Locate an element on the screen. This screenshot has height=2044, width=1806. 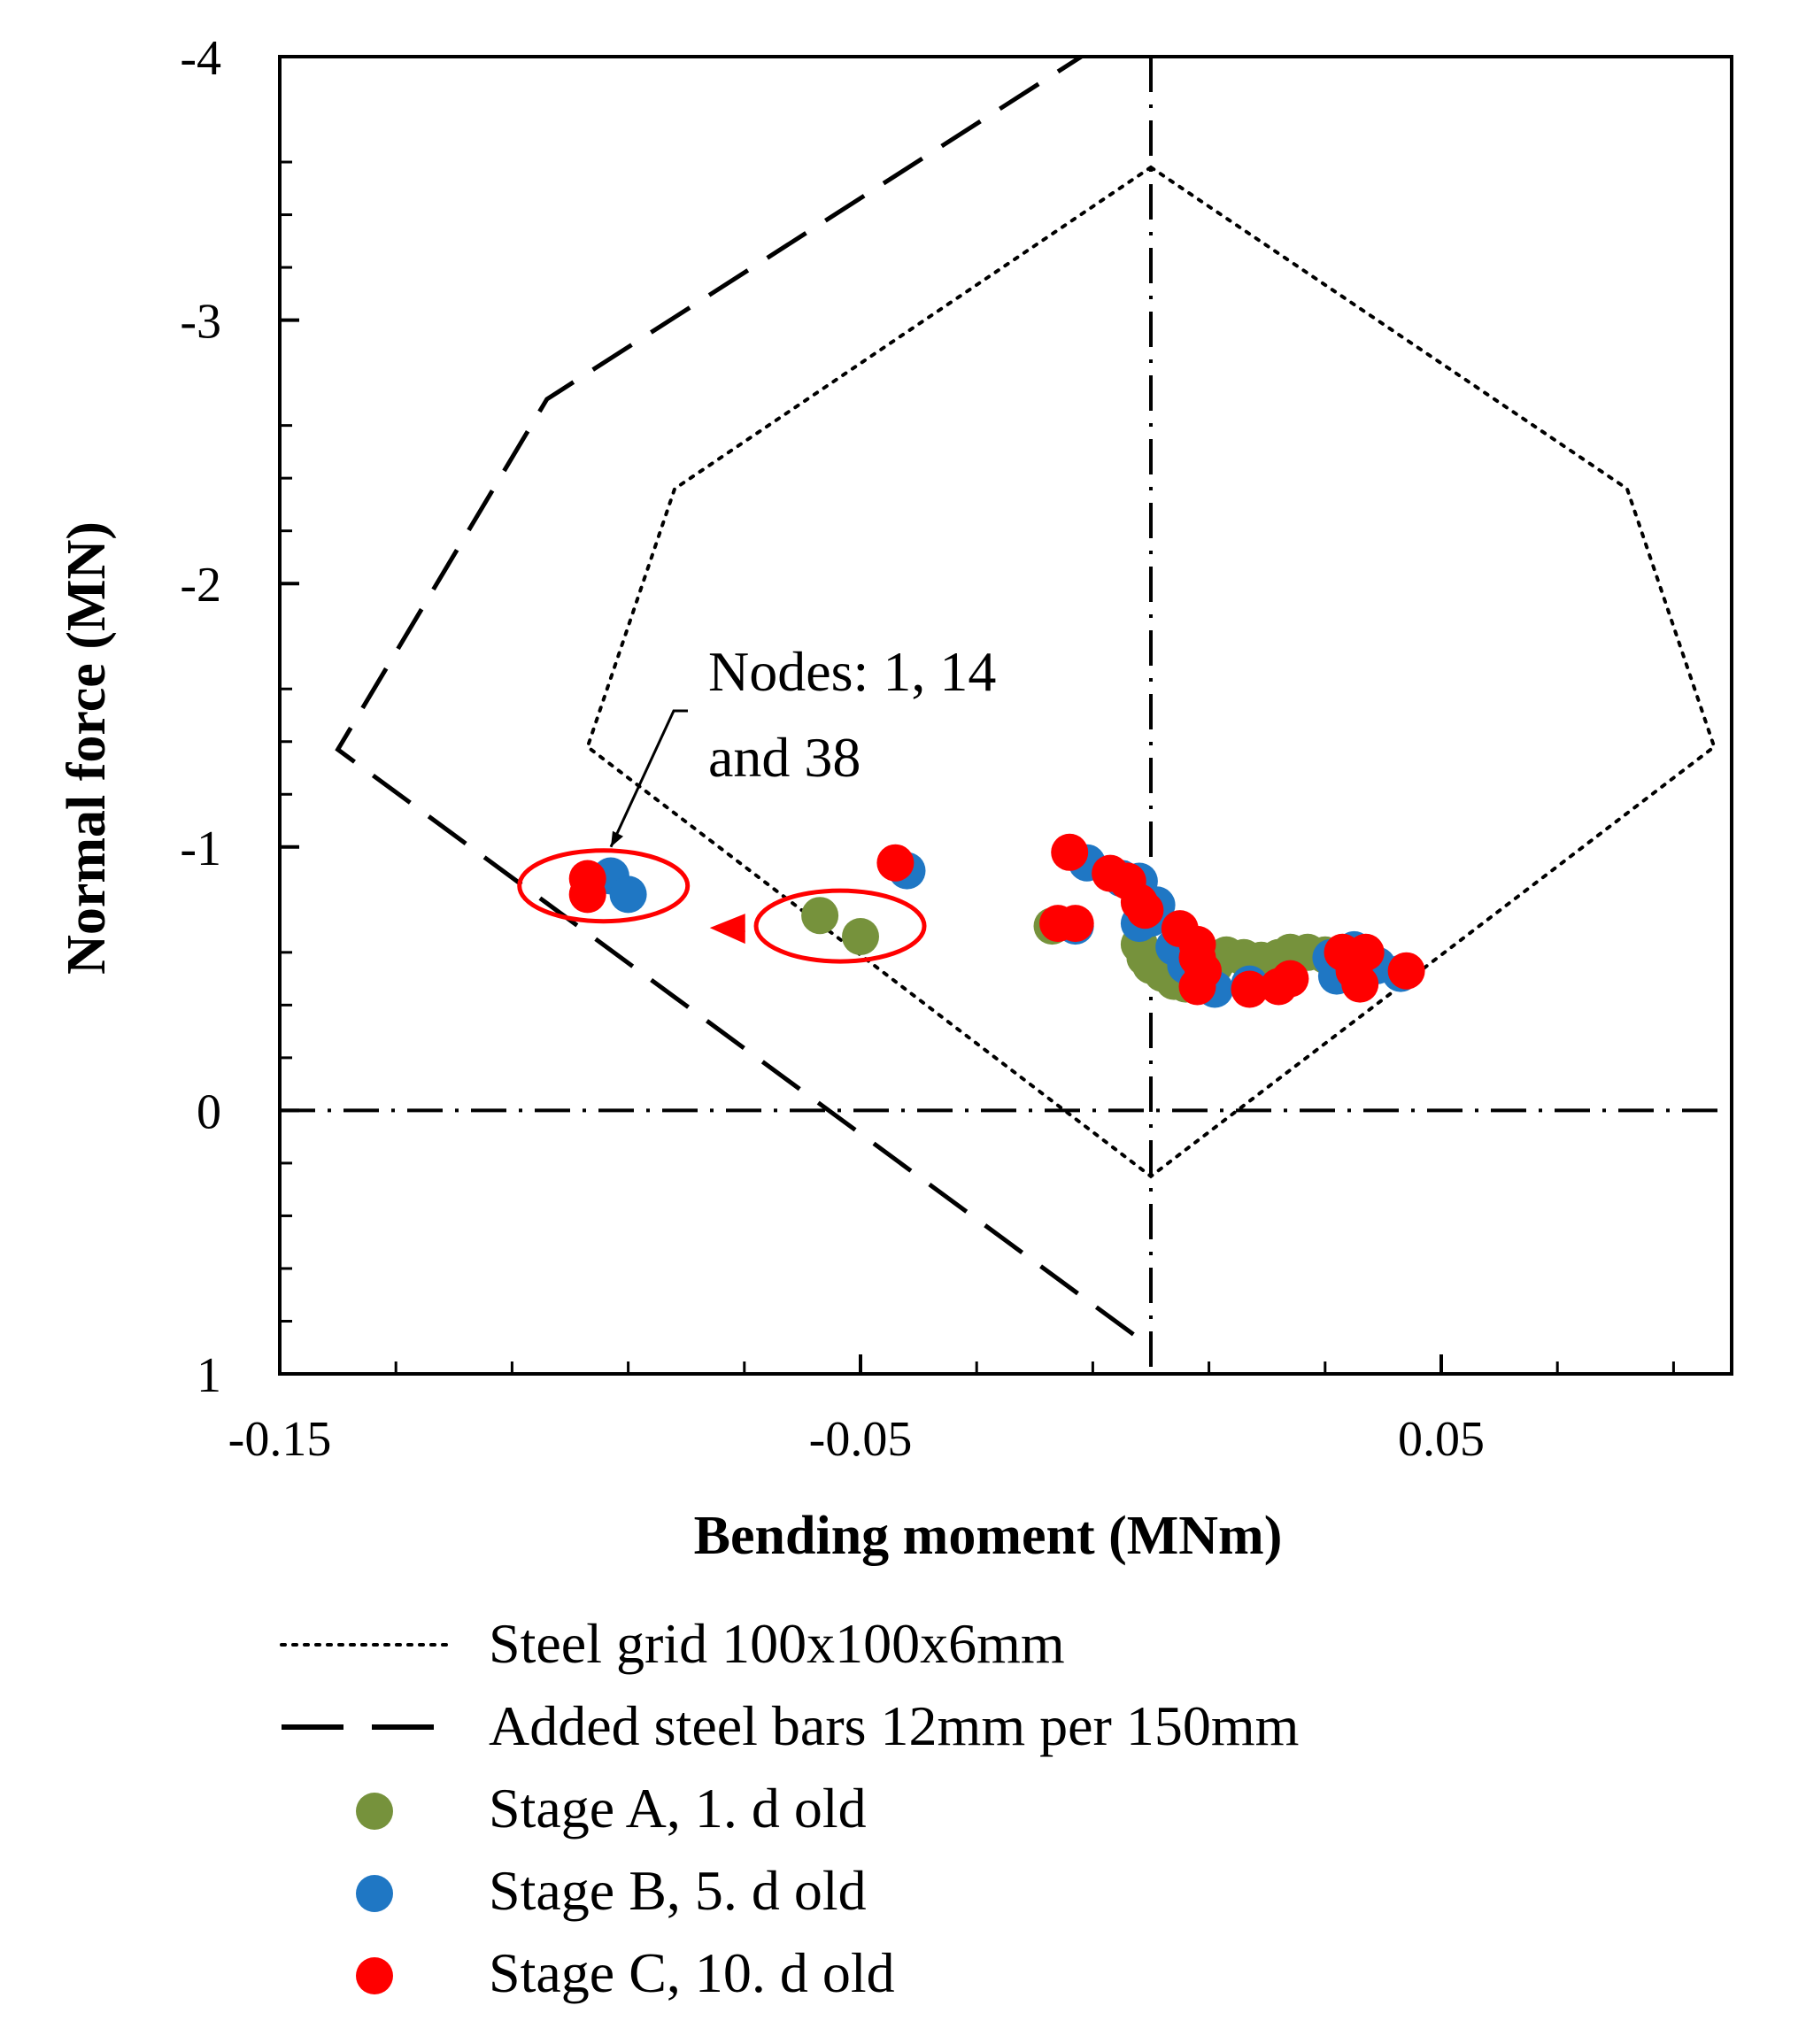
y-axis-title: Normal force (MN) is located at coordinates (87, 748).